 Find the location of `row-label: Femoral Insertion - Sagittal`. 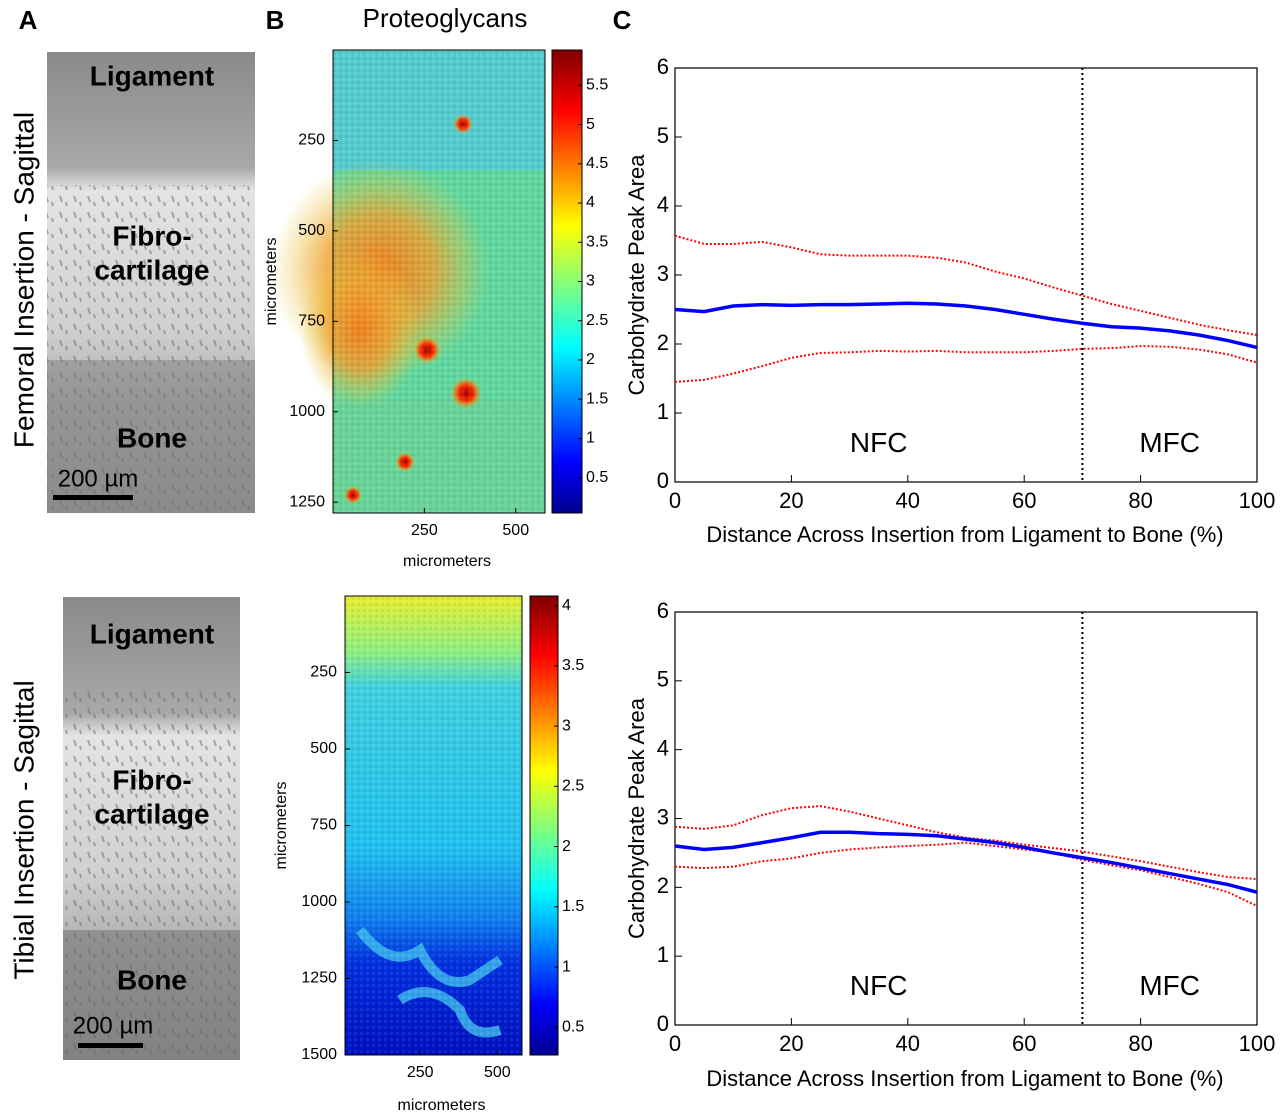

row-label: Femoral Insertion - Sagittal is located at coordinates (23, 280).